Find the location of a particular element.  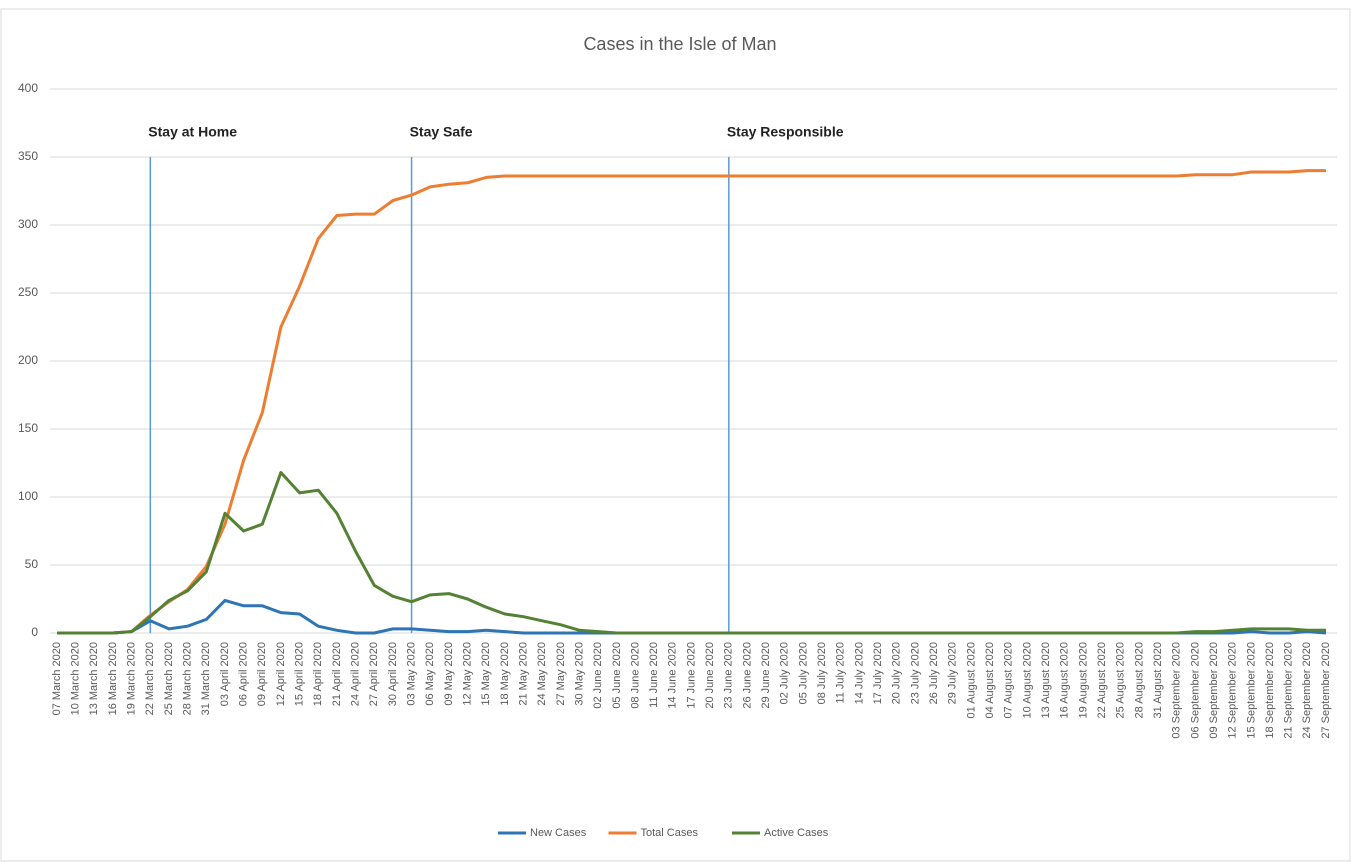

x-tick-label: 02 July 2020 is located at coordinates (785, 673).